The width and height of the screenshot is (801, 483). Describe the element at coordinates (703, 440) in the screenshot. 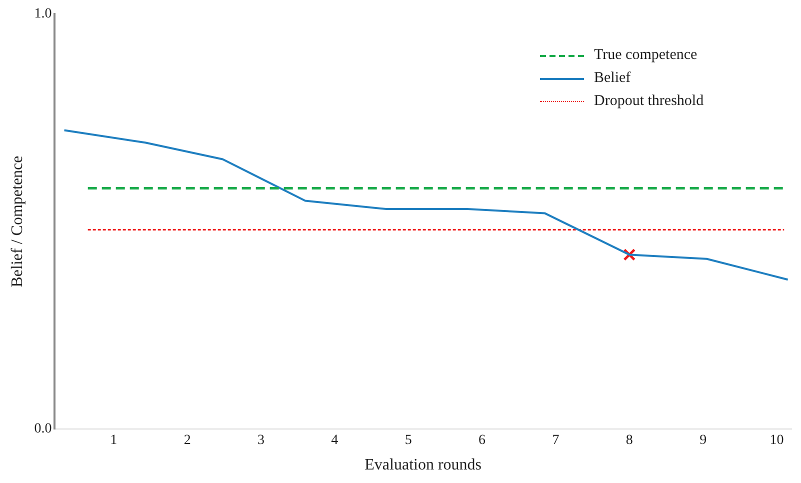

I see `x-tick-label: 9` at that location.